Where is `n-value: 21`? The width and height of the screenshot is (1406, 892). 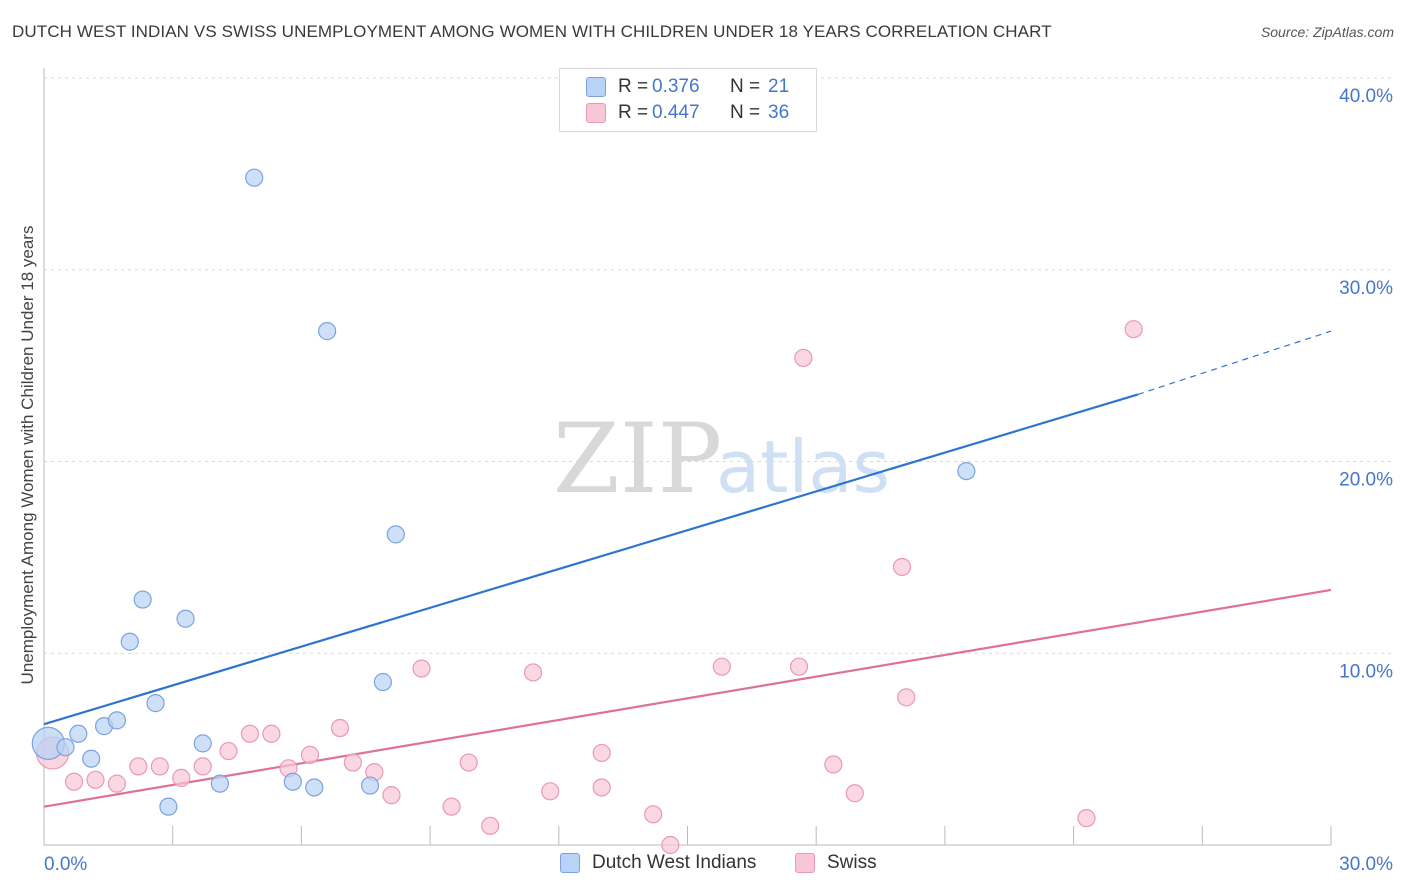 n-value: 21 is located at coordinates (779, 86).